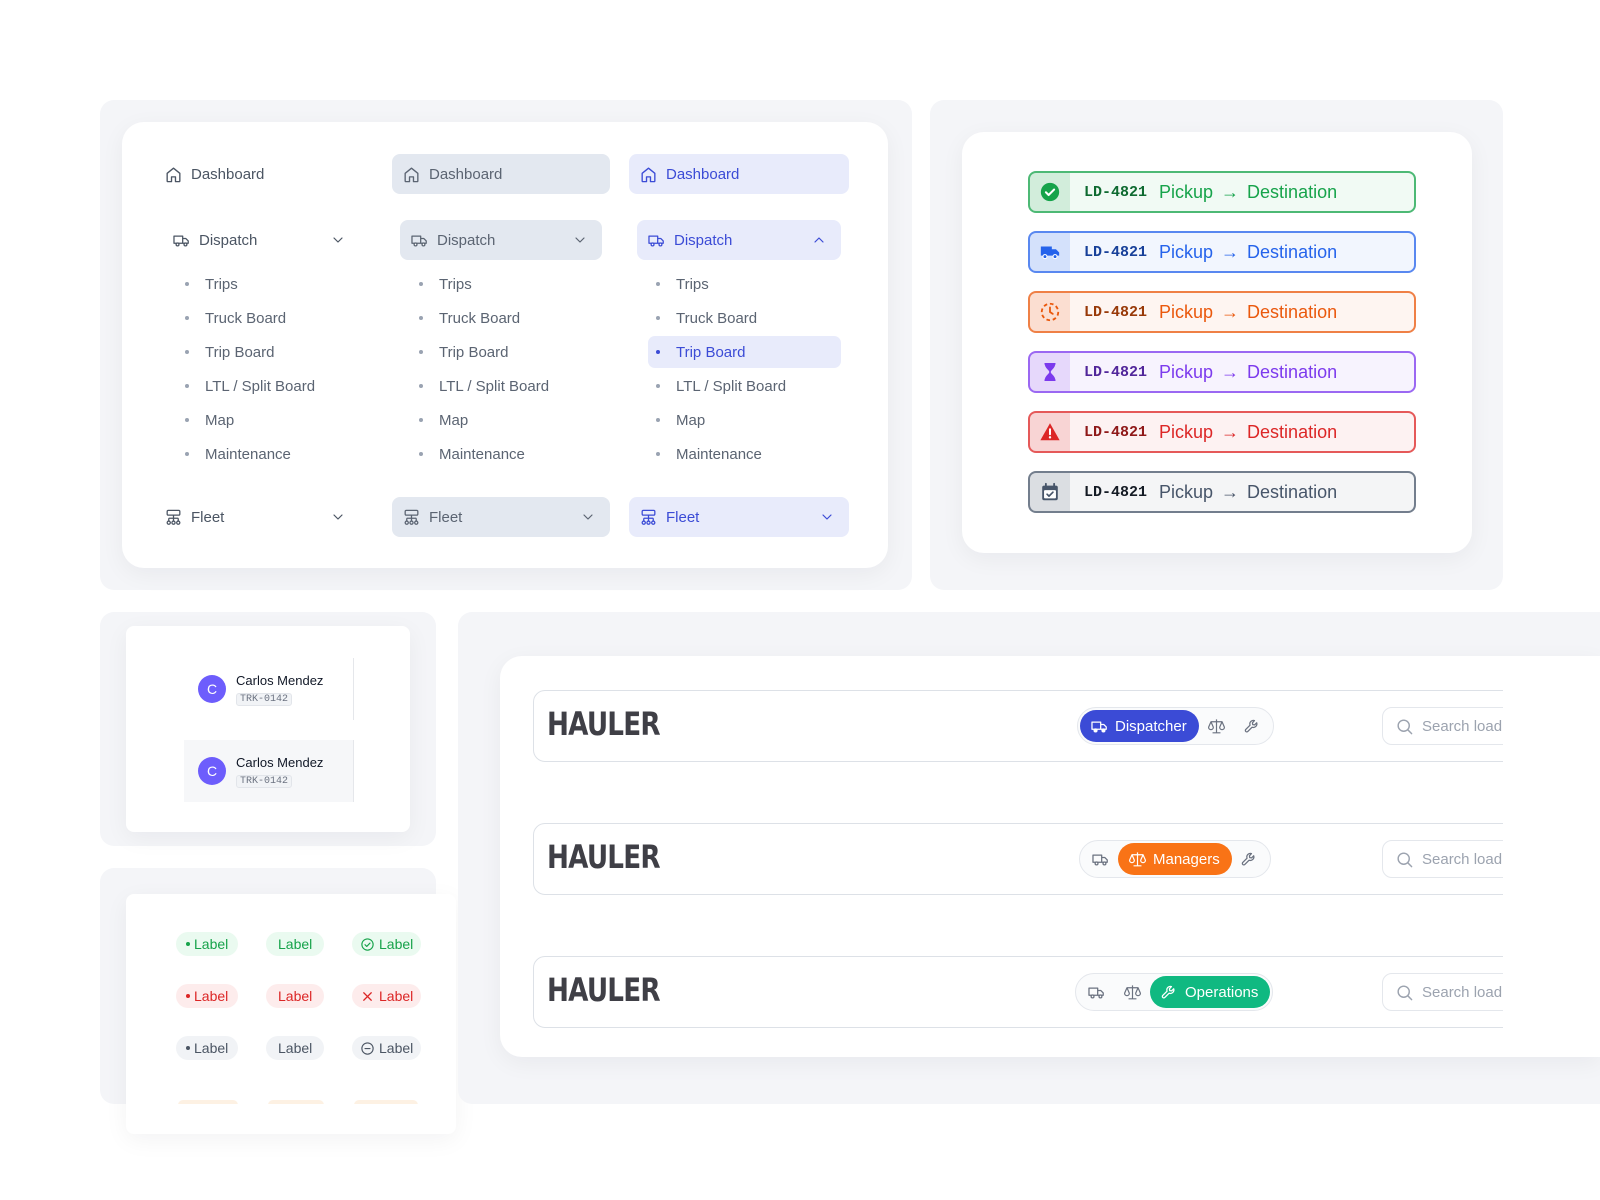  I want to click on role-toggle-dispatcher-active: Dispatcher, so click(1139, 726).